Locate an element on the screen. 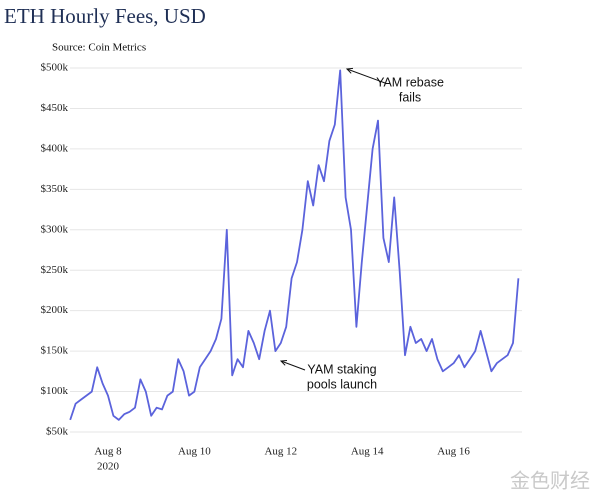  y-tick-label: $500k is located at coordinates (55, 68).